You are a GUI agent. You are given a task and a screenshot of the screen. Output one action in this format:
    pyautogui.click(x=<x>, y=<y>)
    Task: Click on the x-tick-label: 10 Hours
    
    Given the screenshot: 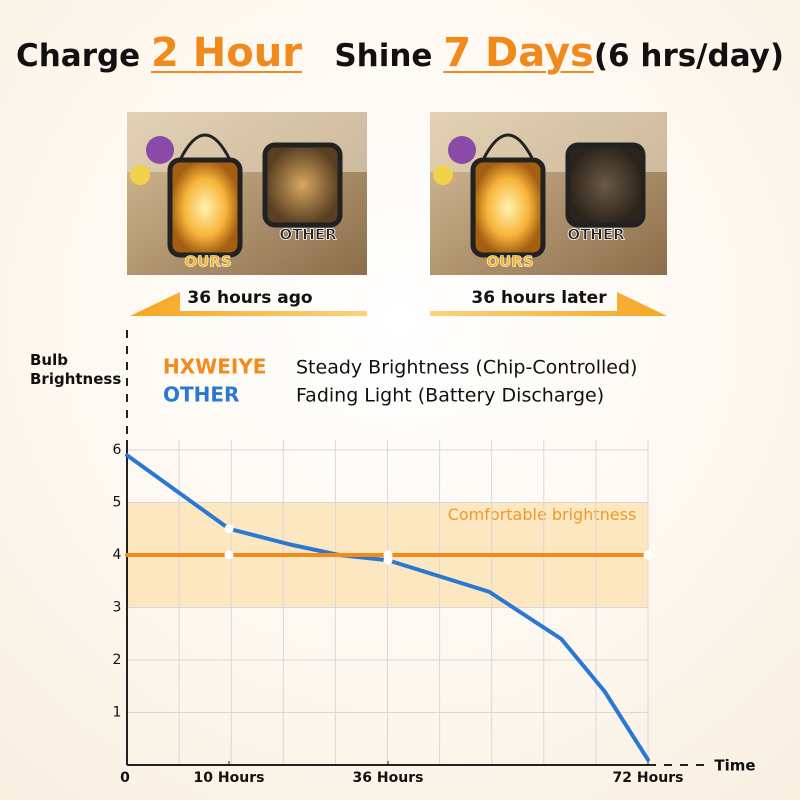 What is the action you would take?
    pyautogui.click(x=229, y=778)
    